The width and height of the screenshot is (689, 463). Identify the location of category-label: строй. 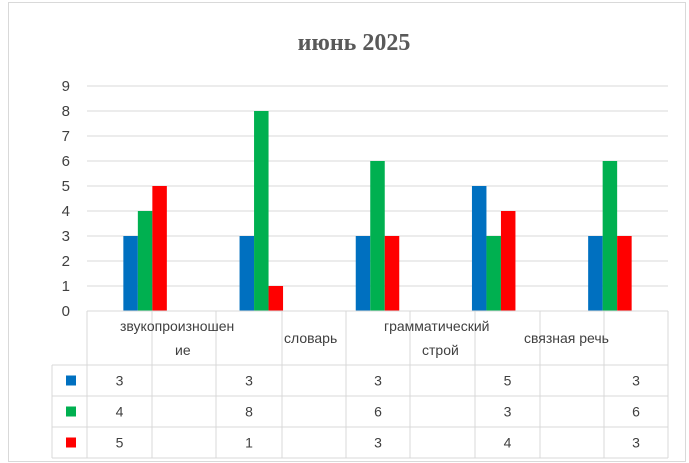
(440, 350).